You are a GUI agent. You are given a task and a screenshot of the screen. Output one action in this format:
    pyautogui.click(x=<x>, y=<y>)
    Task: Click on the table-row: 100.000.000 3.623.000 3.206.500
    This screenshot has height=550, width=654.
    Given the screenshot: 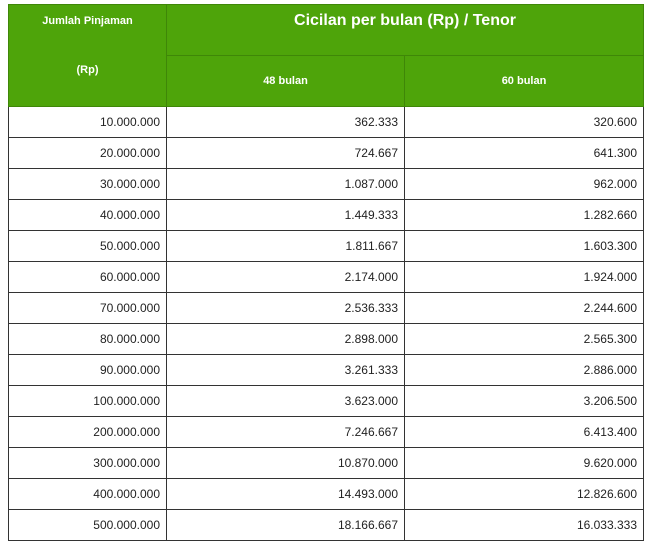 What is the action you would take?
    pyautogui.click(x=326, y=401)
    